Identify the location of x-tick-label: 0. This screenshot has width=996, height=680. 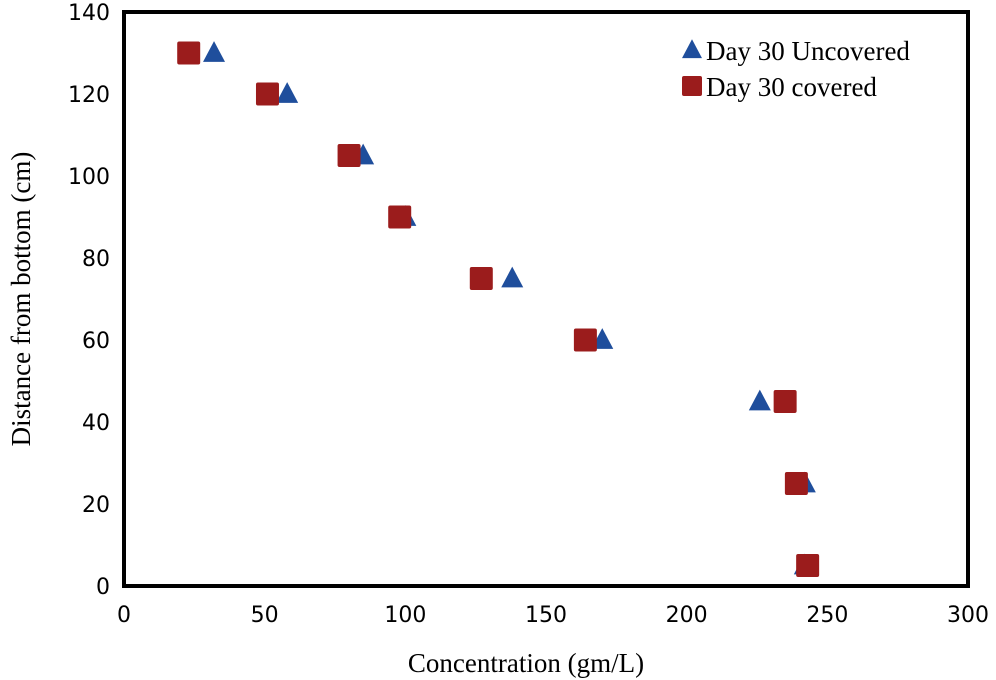
(124, 615).